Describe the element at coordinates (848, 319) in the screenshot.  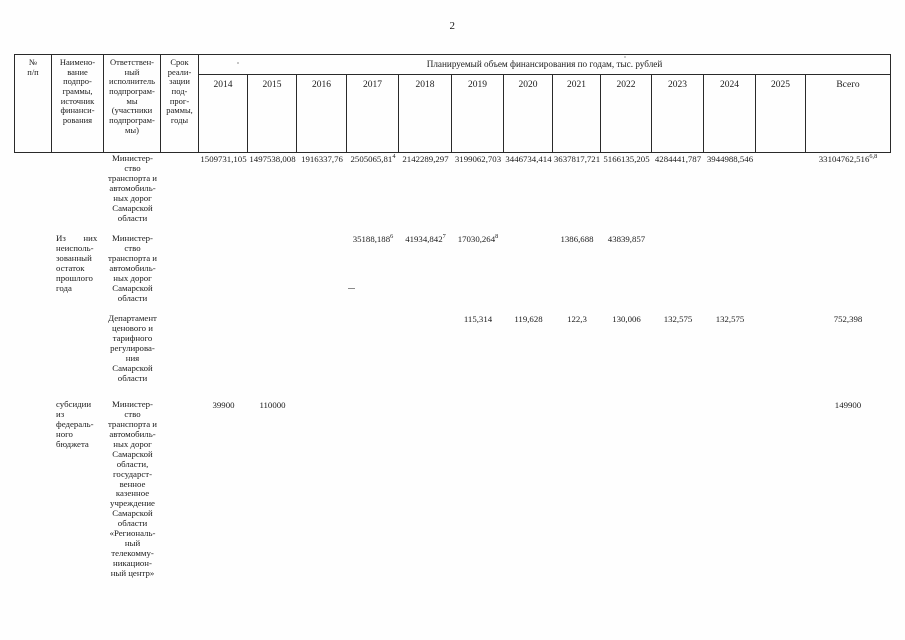
I see `row3-value-total: 752,398` at that location.